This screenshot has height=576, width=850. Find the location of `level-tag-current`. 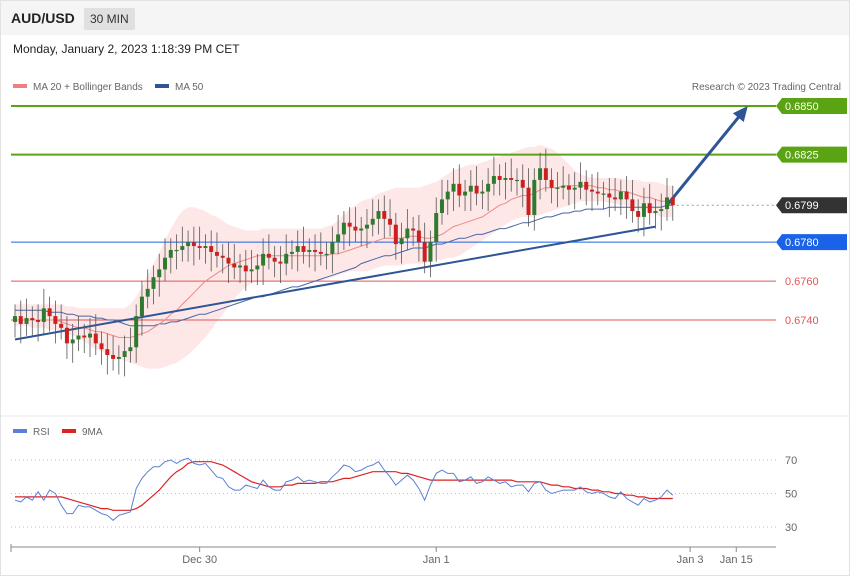

level-tag-current is located at coordinates (811, 205).